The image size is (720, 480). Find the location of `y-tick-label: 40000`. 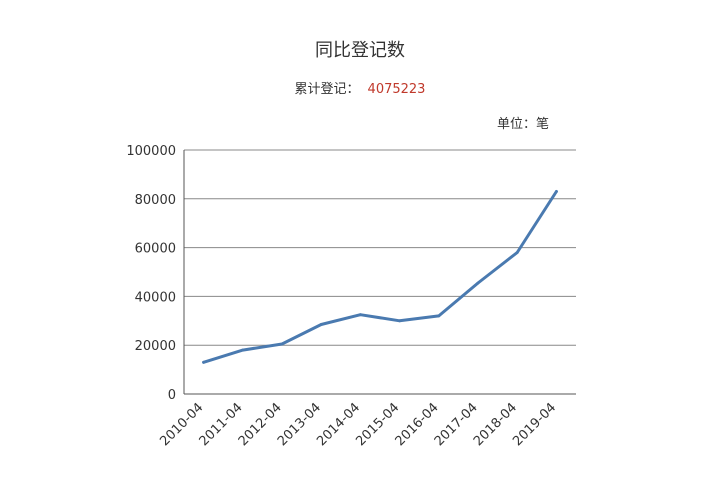

y-tick-label: 40000 is located at coordinates (155, 297).